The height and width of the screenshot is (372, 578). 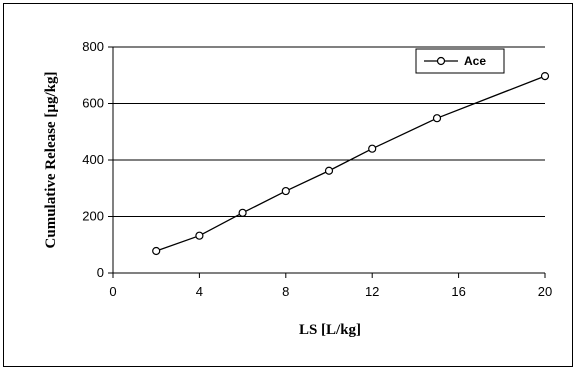 What do you see at coordinates (545, 291) in the screenshot?
I see `x-tick-label: 20` at bounding box center [545, 291].